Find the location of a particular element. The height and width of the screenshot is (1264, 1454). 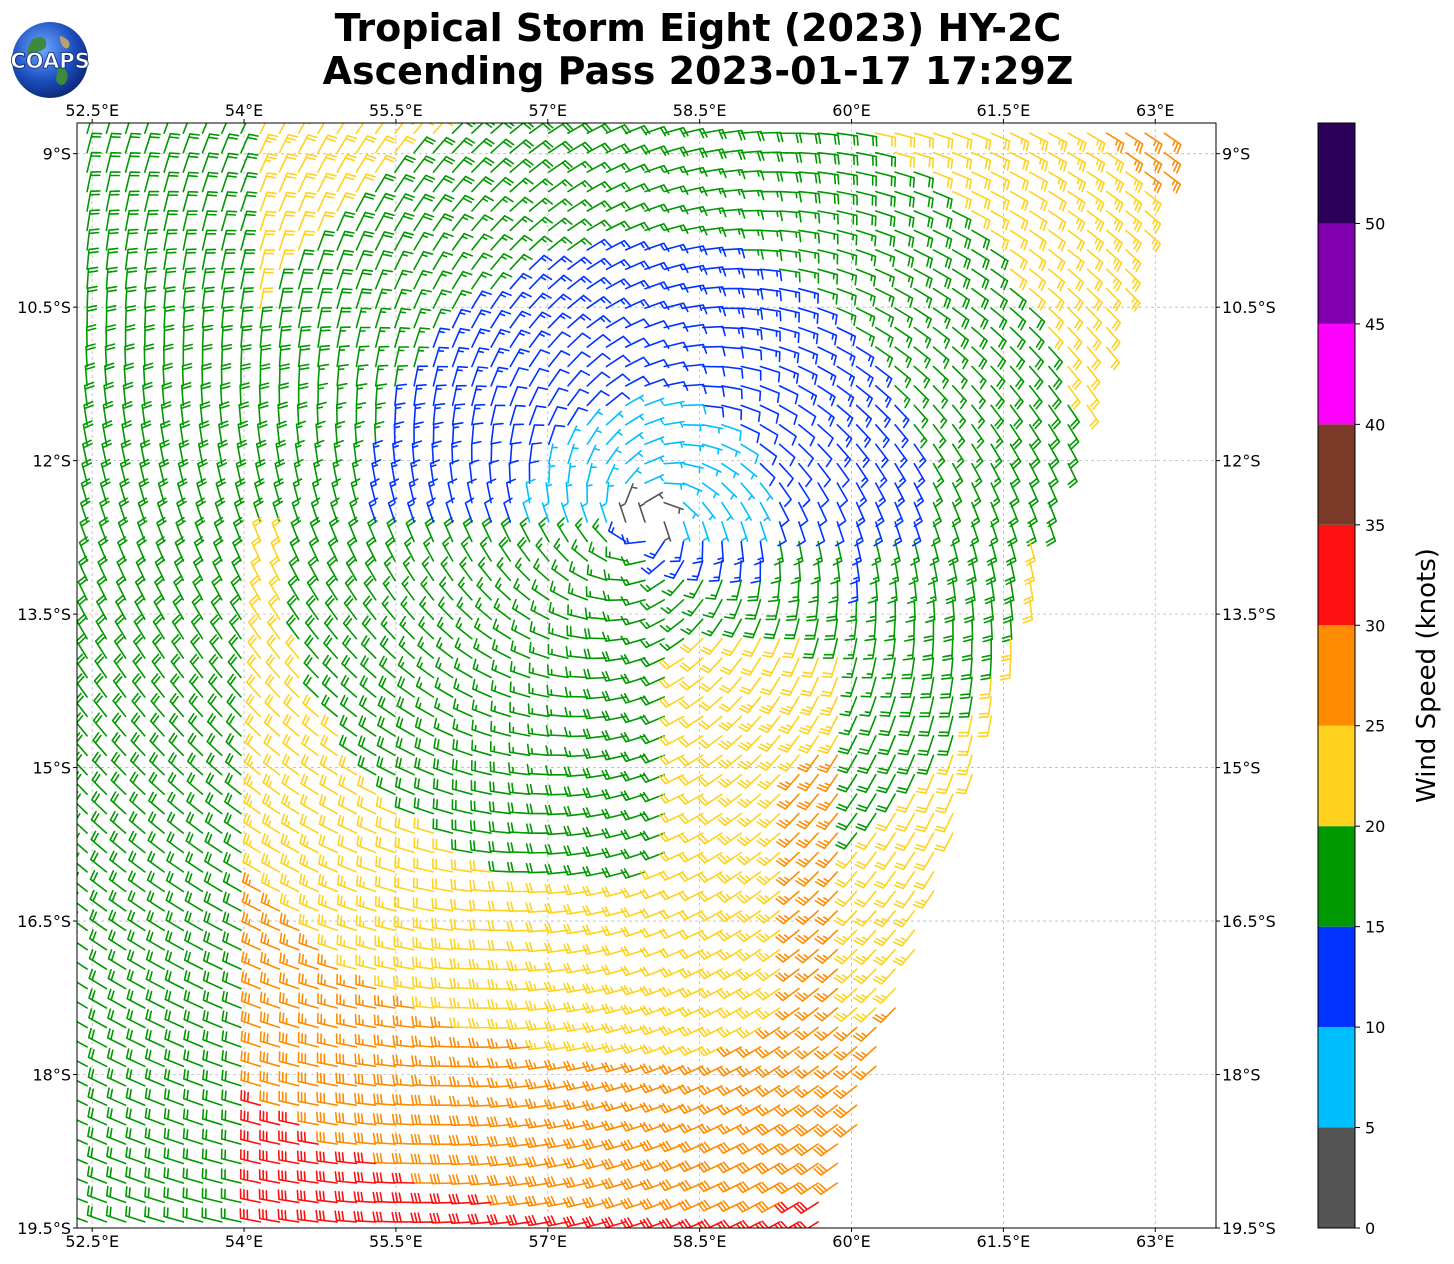

chart-title-line1: Tropical Storm Eight (2023) HY-2C is located at coordinates (698, 28).